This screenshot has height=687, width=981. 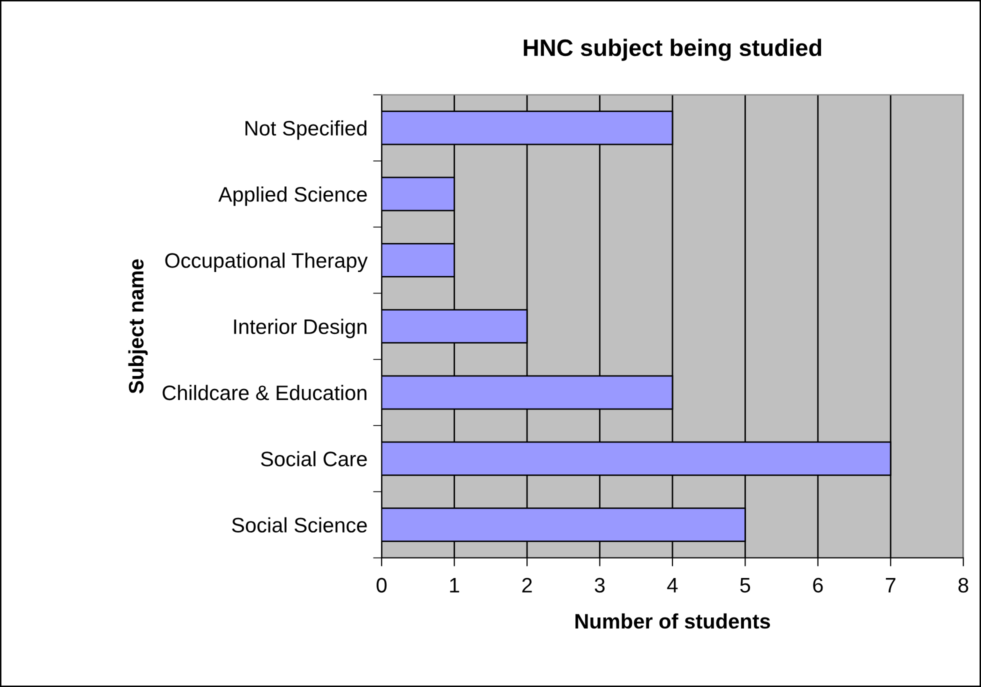 What do you see at coordinates (266, 262) in the screenshot?
I see `y-tick-label: Occupational Therapy` at bounding box center [266, 262].